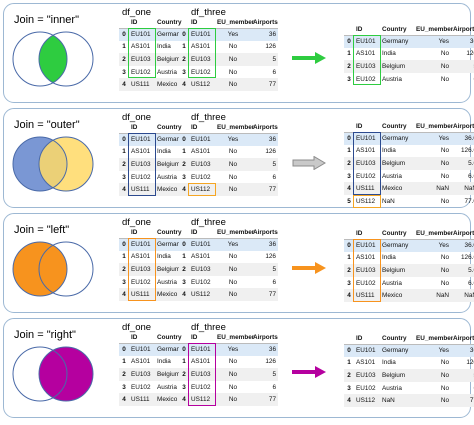 This screenshot has width=474, height=425. What do you see at coordinates (46, 20) in the screenshot?
I see `join-label: Join = "inner"` at bounding box center [46, 20].